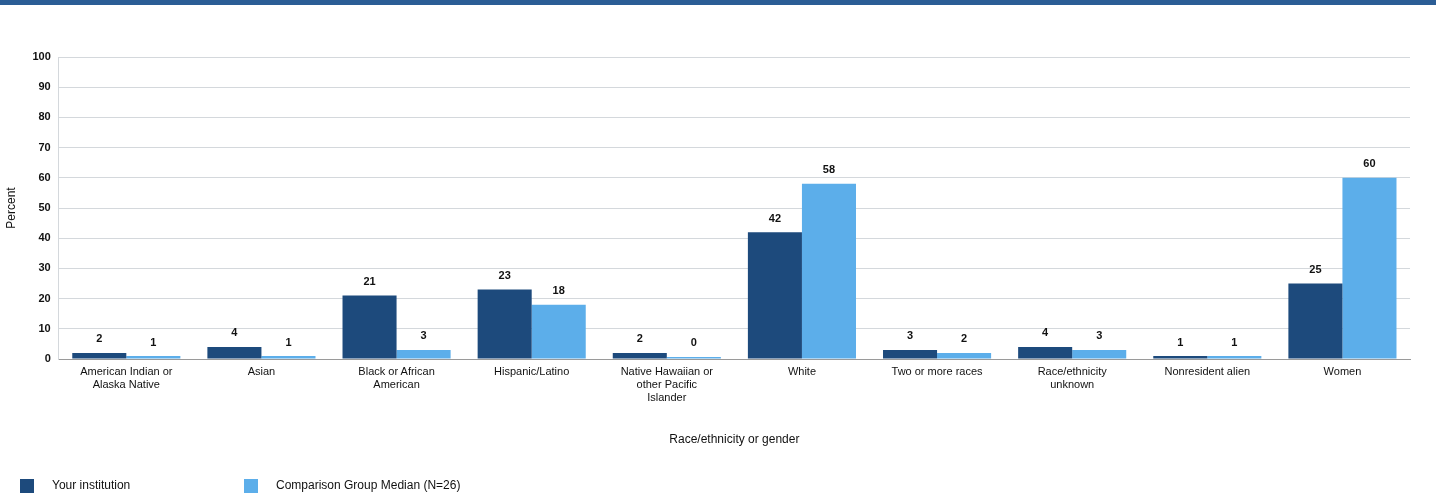 The width and height of the screenshot is (1436, 498). I want to click on data-label: 18, so click(558, 290).